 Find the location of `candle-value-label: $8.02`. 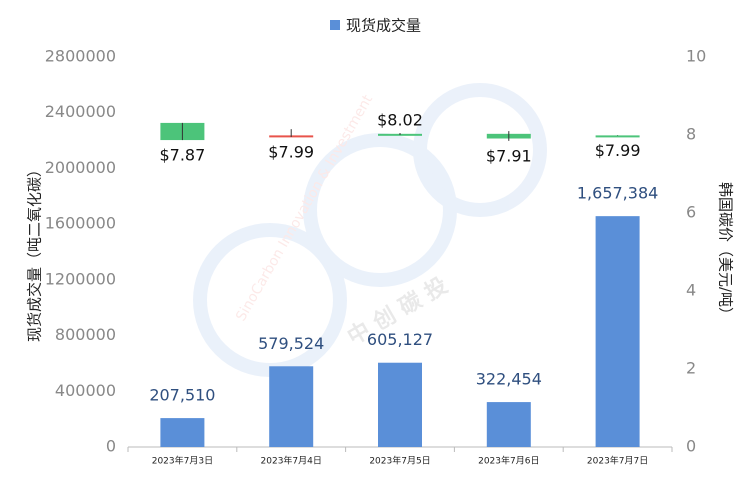

candle-value-label: $8.02 is located at coordinates (400, 120).